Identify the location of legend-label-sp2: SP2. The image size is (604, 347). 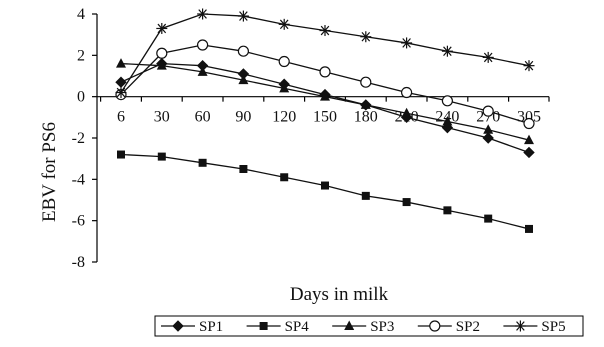
(468, 327).